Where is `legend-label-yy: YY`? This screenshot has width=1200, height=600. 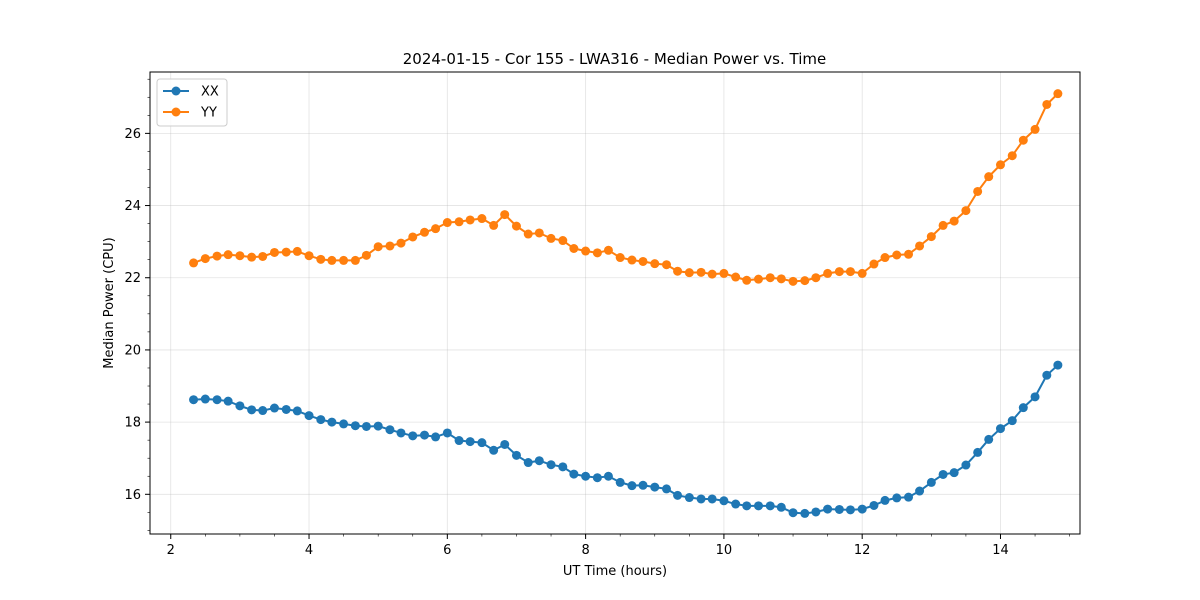 legend-label-yy: YY is located at coordinates (208, 113).